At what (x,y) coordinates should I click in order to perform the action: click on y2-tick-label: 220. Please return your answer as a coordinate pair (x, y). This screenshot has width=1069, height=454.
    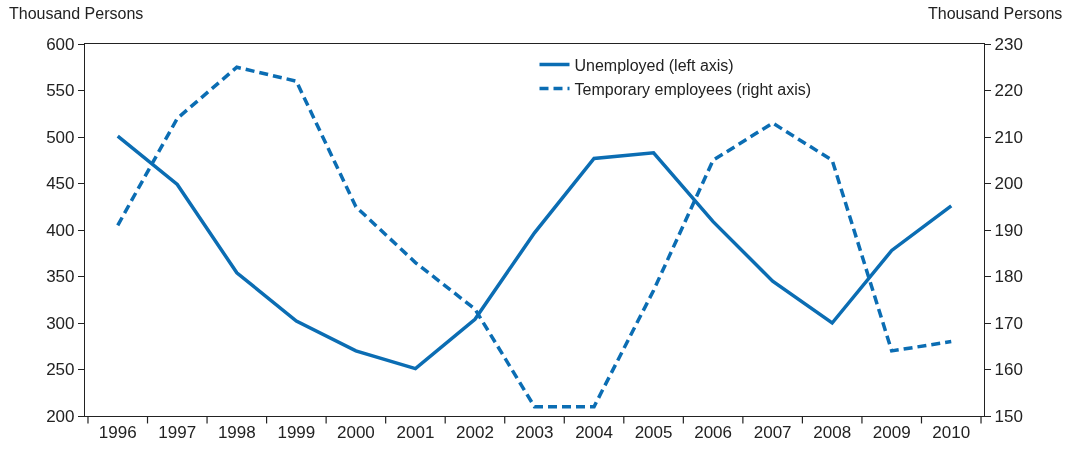
    Looking at the image, I should click on (1008, 91).